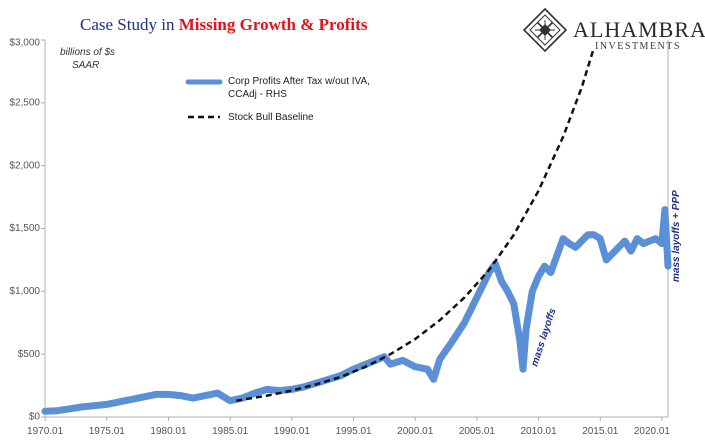 The width and height of the screenshot is (705, 443). Describe the element at coordinates (271, 117) in the screenshot. I see `legend-label-baseline: Stock Bull Baseline` at that location.